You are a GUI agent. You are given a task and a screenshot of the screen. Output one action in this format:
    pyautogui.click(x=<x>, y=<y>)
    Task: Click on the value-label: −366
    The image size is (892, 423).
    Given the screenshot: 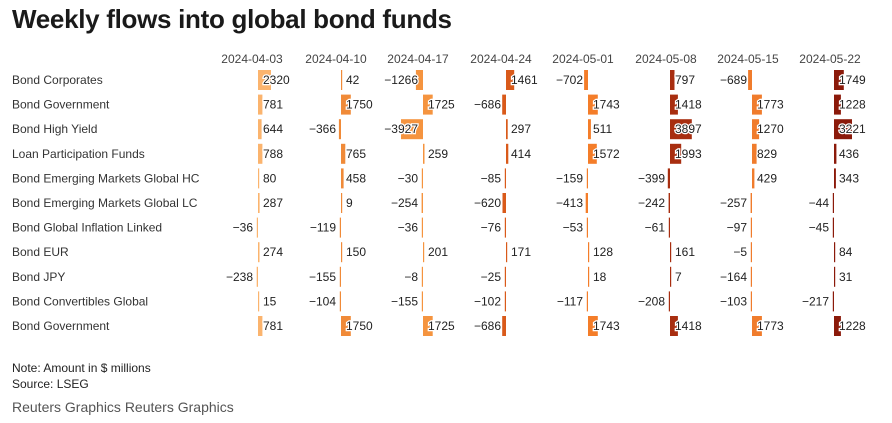 What is the action you would take?
    pyautogui.click(x=322, y=129)
    